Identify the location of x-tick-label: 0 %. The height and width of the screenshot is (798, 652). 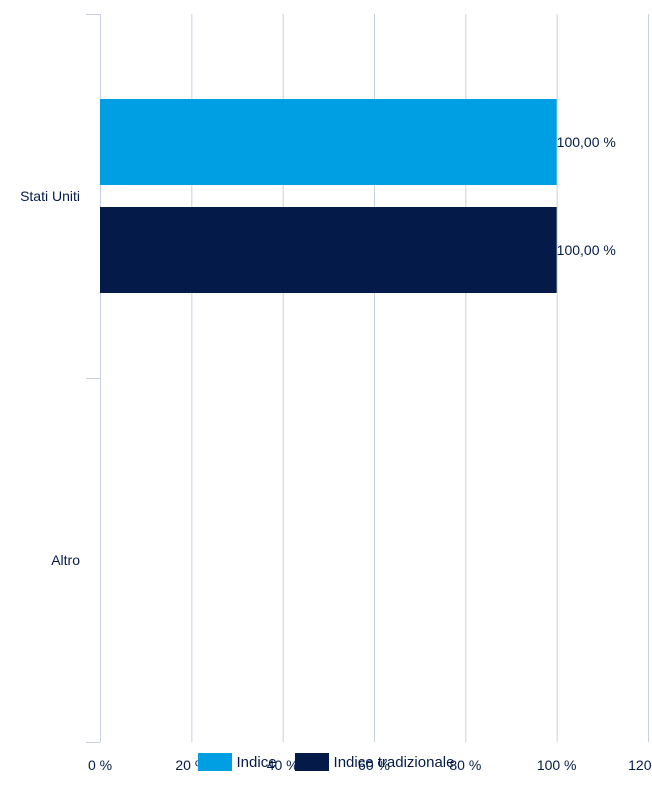
(100, 765).